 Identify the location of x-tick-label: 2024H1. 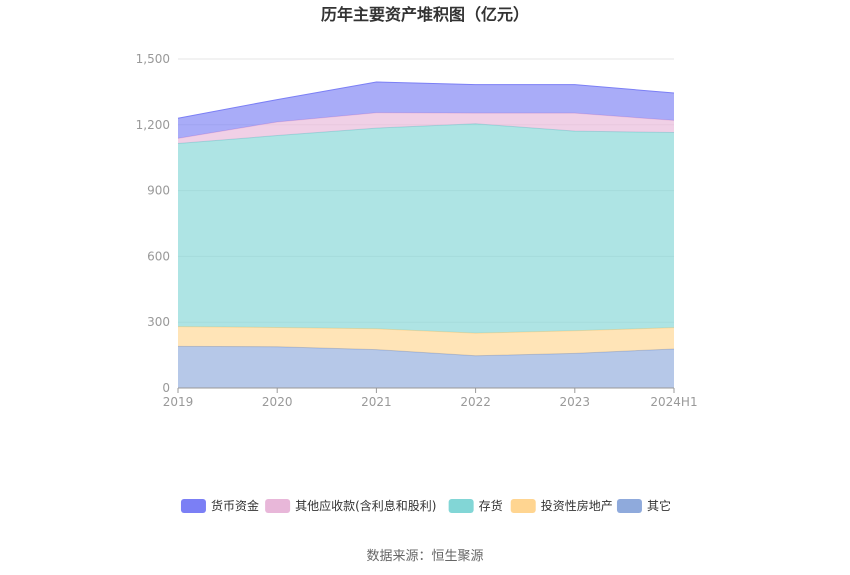
(673, 402).